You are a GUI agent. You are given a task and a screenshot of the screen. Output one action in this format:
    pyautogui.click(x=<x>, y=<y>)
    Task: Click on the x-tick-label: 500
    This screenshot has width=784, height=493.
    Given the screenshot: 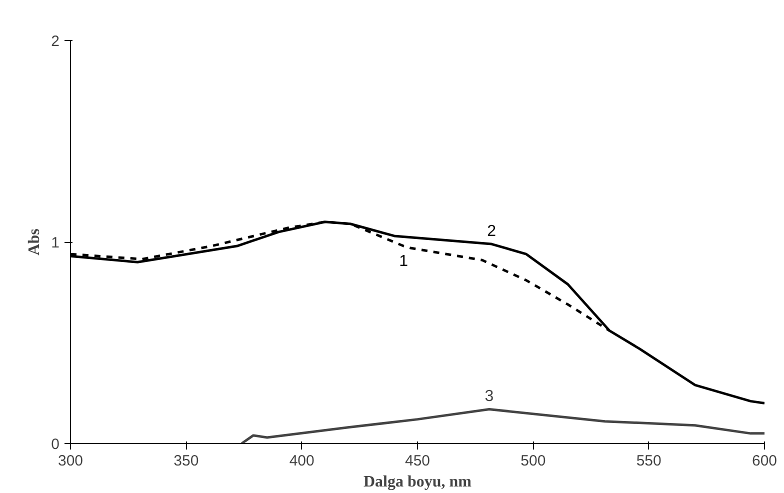 What is the action you would take?
    pyautogui.click(x=533, y=461)
    